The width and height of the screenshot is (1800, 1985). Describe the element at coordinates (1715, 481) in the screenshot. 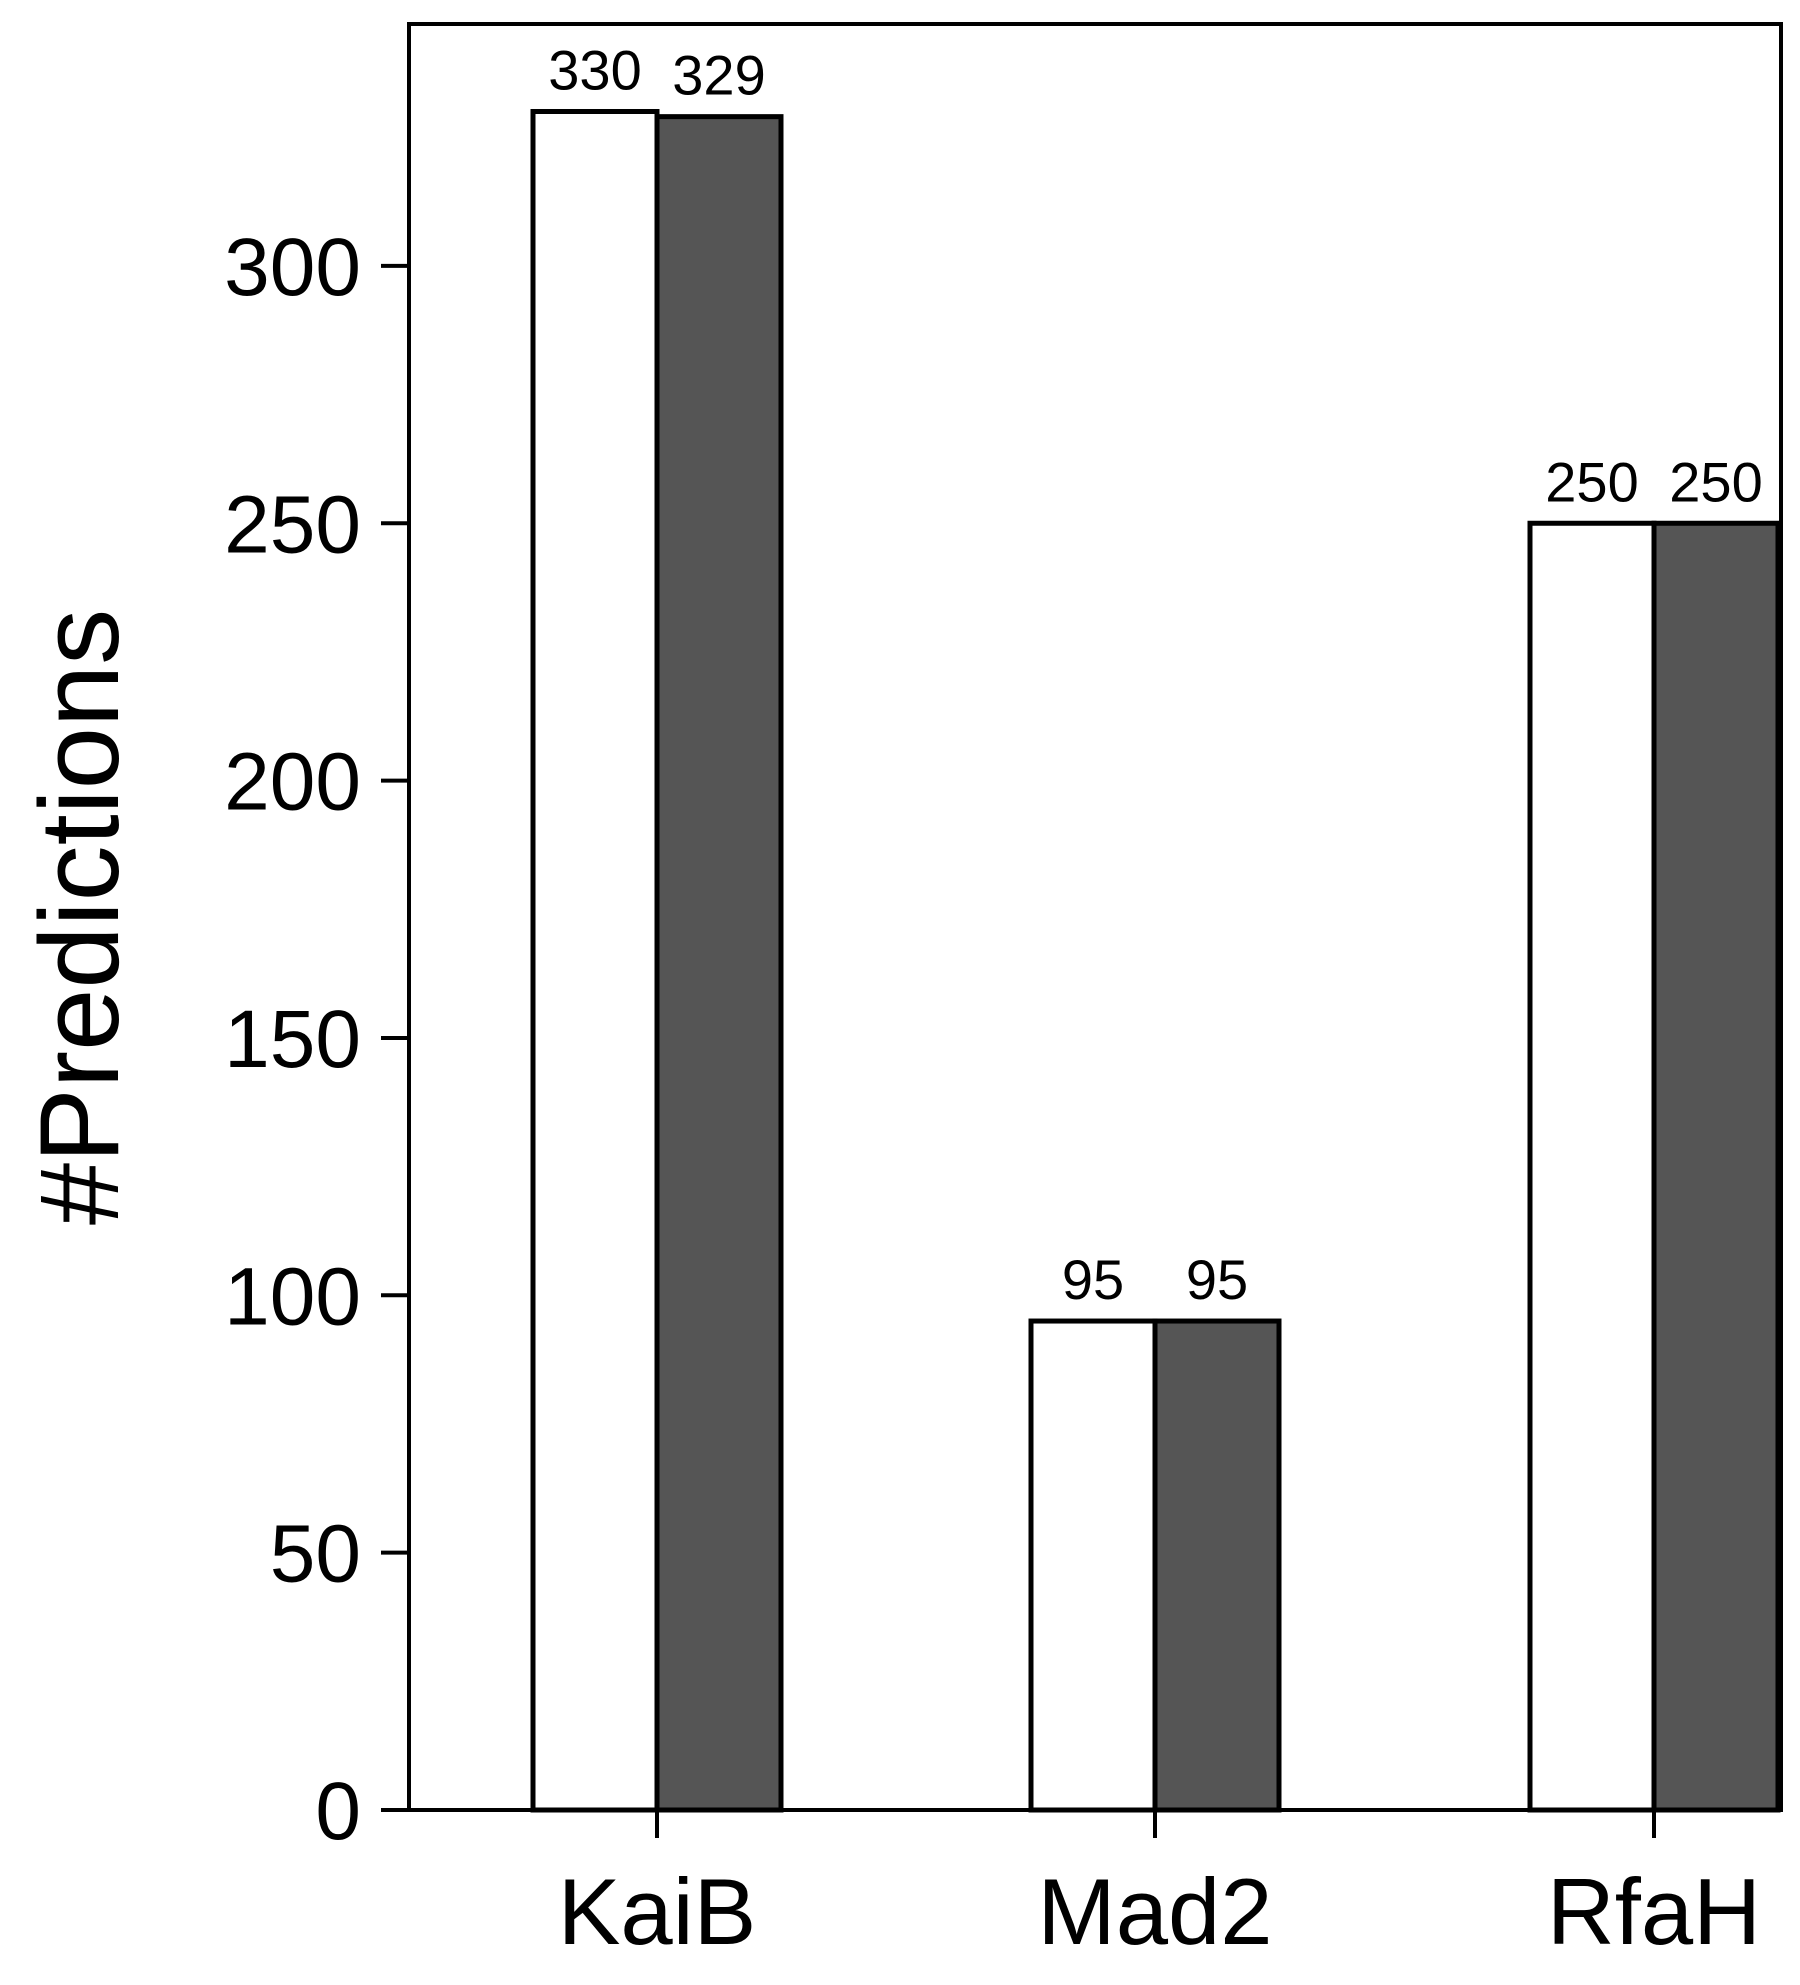

I see `data-label-rfah-series-2: 250` at that location.